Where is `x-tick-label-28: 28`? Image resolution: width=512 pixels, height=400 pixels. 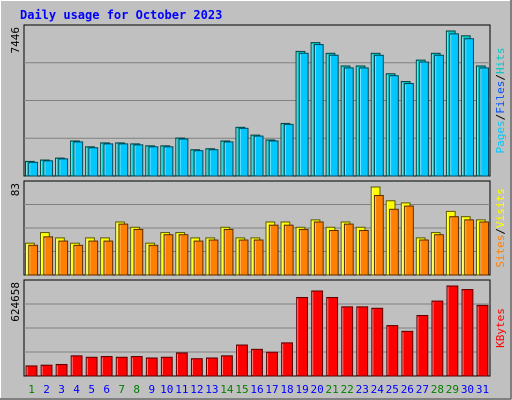
x-tick-label-28: 28 is located at coordinates (437, 389).